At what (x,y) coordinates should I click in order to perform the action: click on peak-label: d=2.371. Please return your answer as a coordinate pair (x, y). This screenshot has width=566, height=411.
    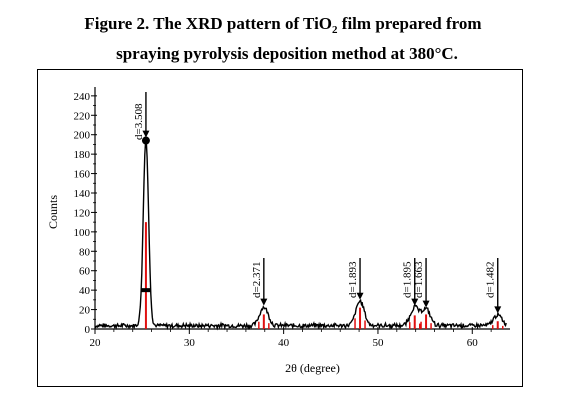
    Looking at the image, I should click on (257, 280).